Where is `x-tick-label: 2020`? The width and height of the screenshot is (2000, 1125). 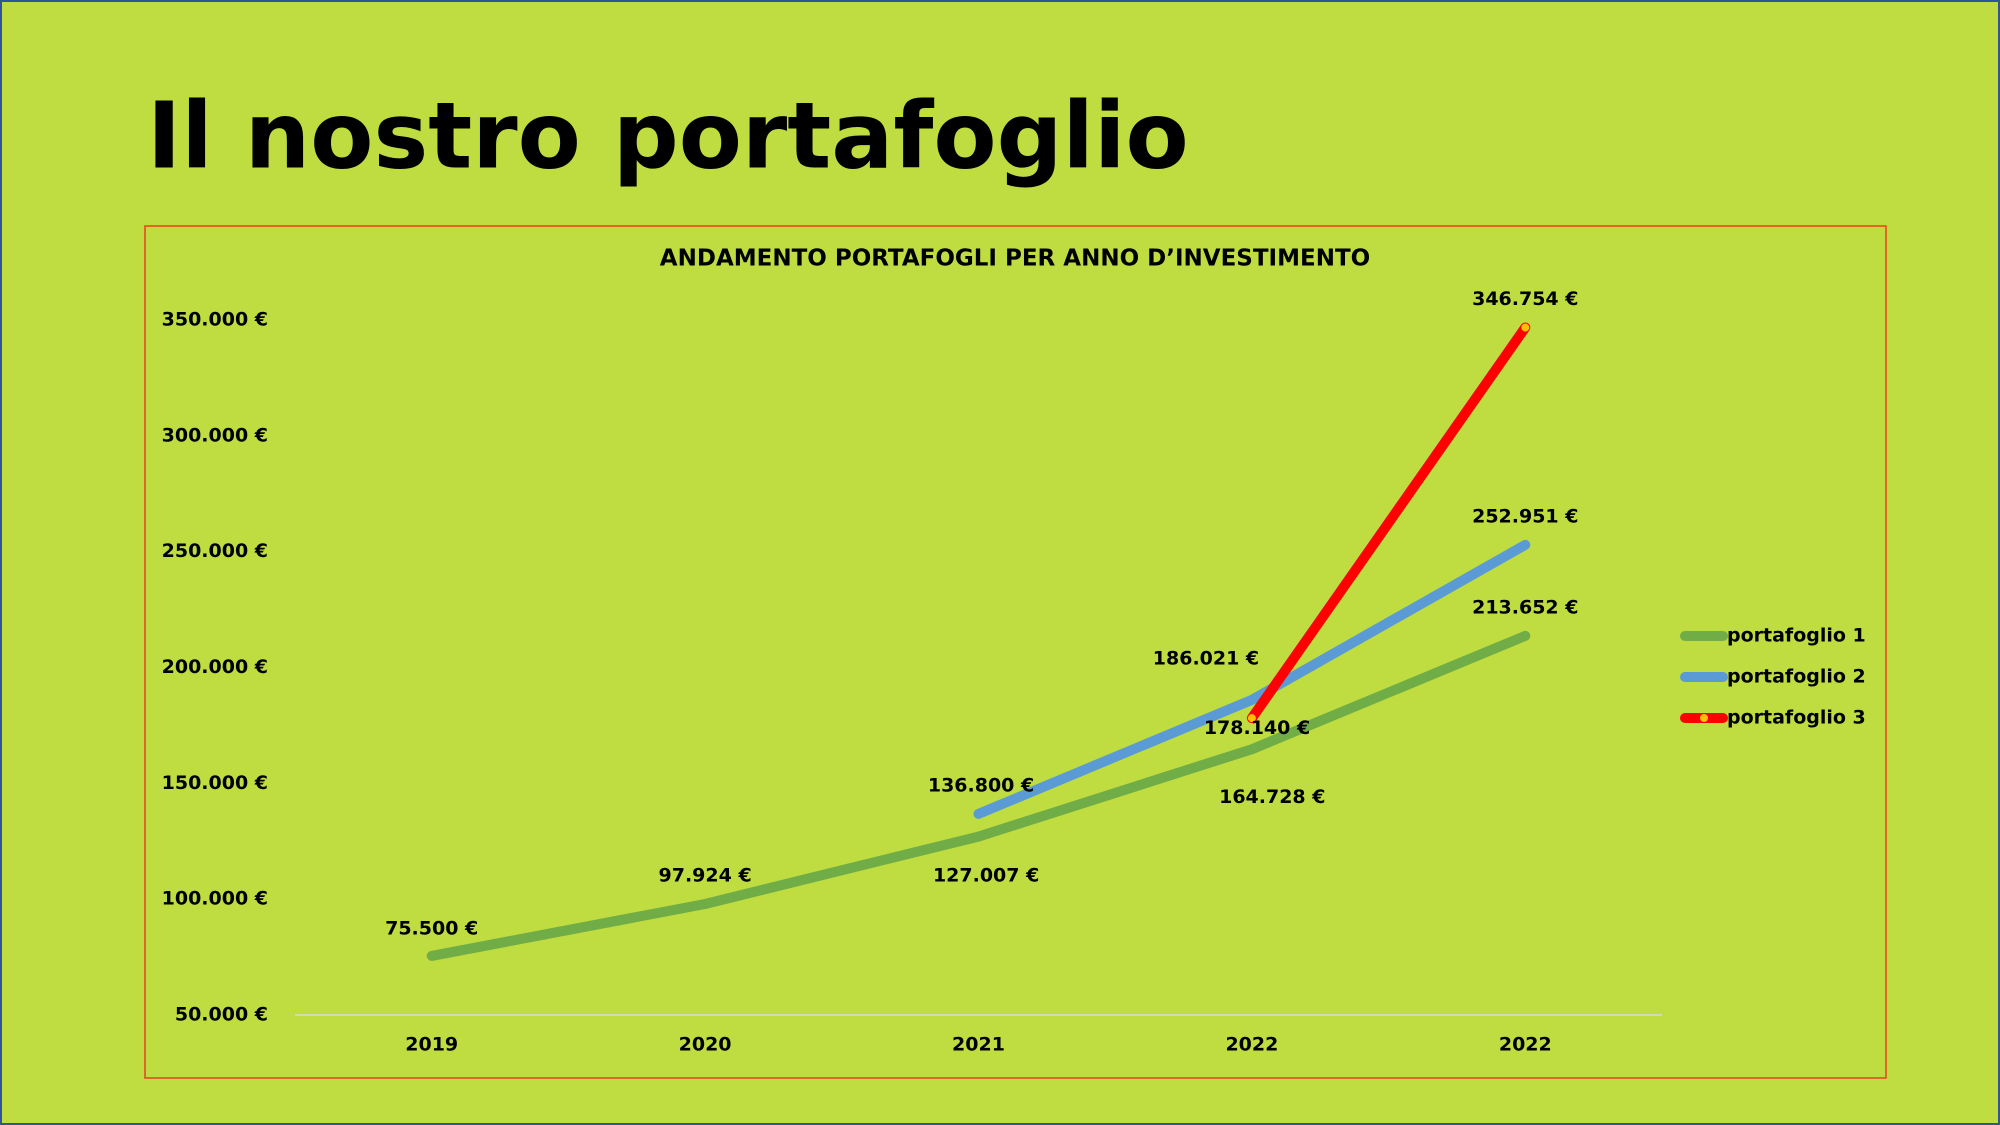
x-tick-label: 2020 is located at coordinates (705, 1045).